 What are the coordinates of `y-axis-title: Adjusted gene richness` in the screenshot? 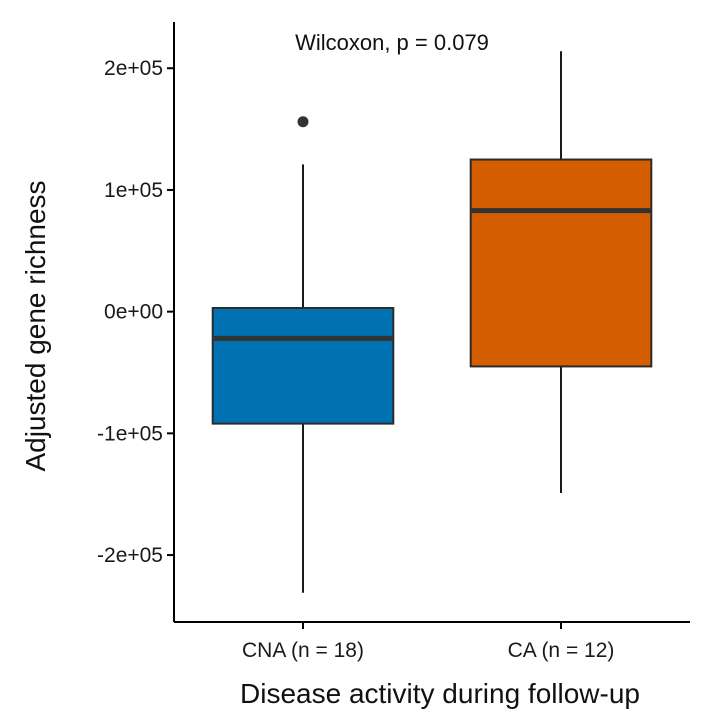 It's located at (35, 325).